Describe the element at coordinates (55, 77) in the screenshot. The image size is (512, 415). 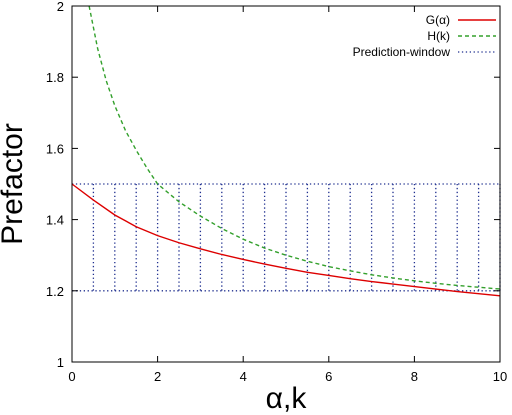
I see `y-tick-label: 1.8` at that location.